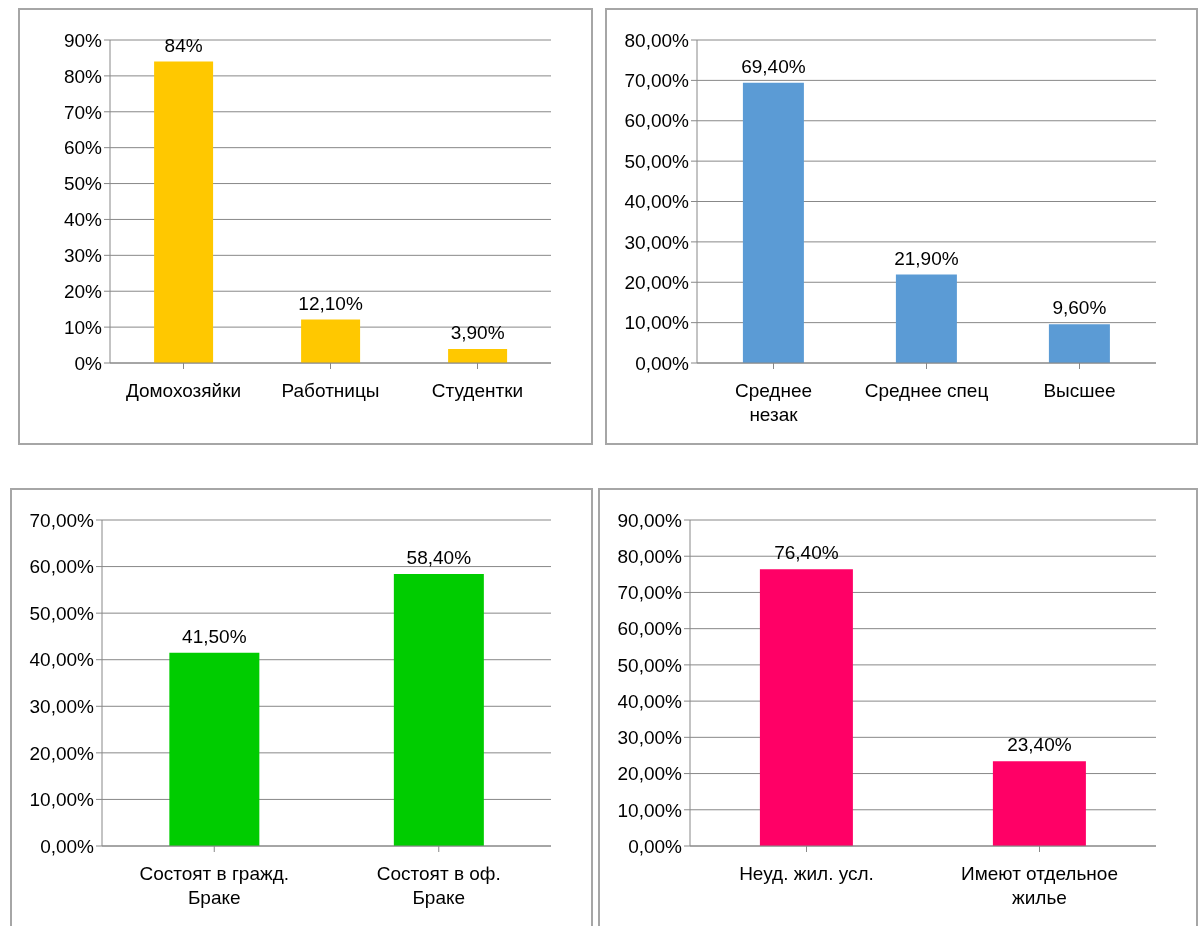  Describe the element at coordinates (806, 873) in the screenshot. I see `x-tick-label: Неуд. жил. усл.` at that location.